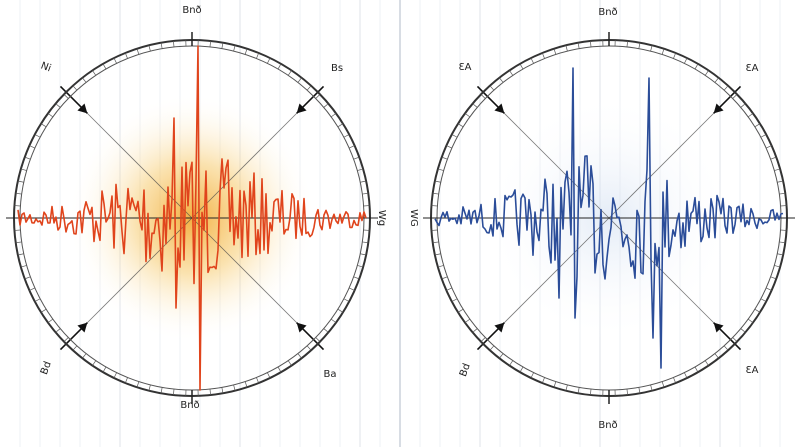 The height and width of the screenshot is (447, 800). What do you see at coordinates (413, 218) in the screenshot?
I see `label-side: WG` at bounding box center [413, 218].